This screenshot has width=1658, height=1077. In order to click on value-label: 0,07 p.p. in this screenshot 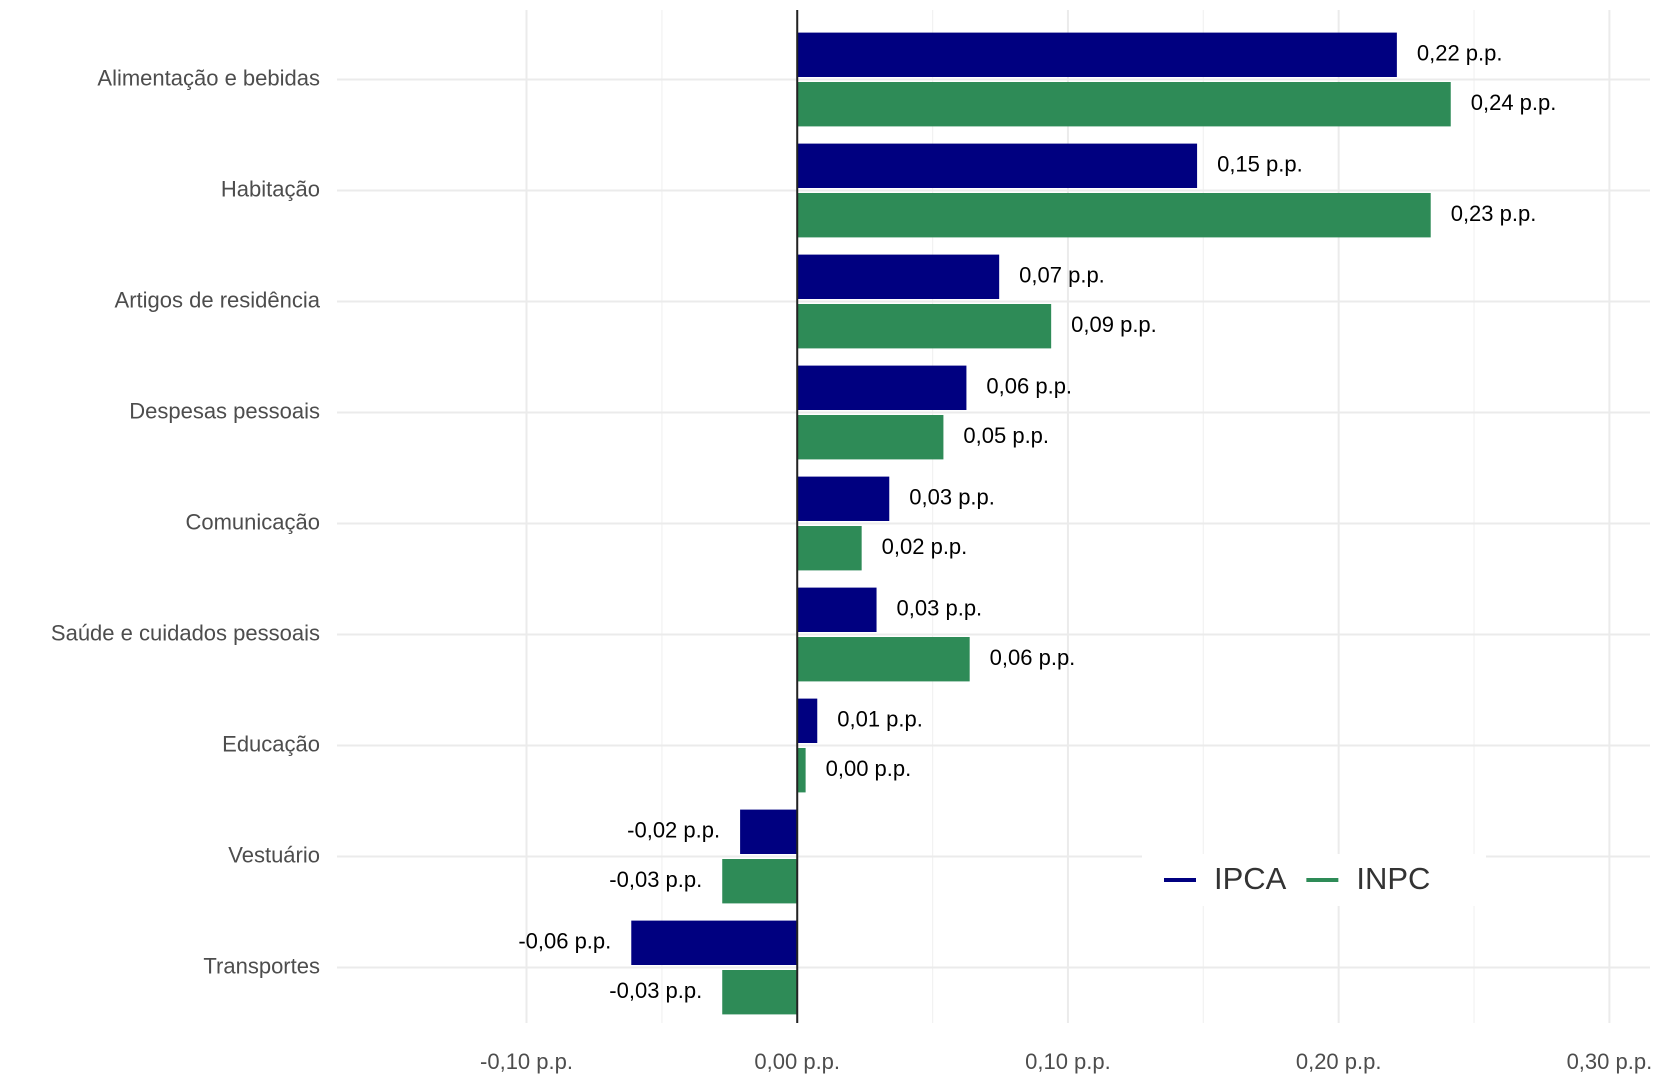, I will do `click(1062, 275)`.